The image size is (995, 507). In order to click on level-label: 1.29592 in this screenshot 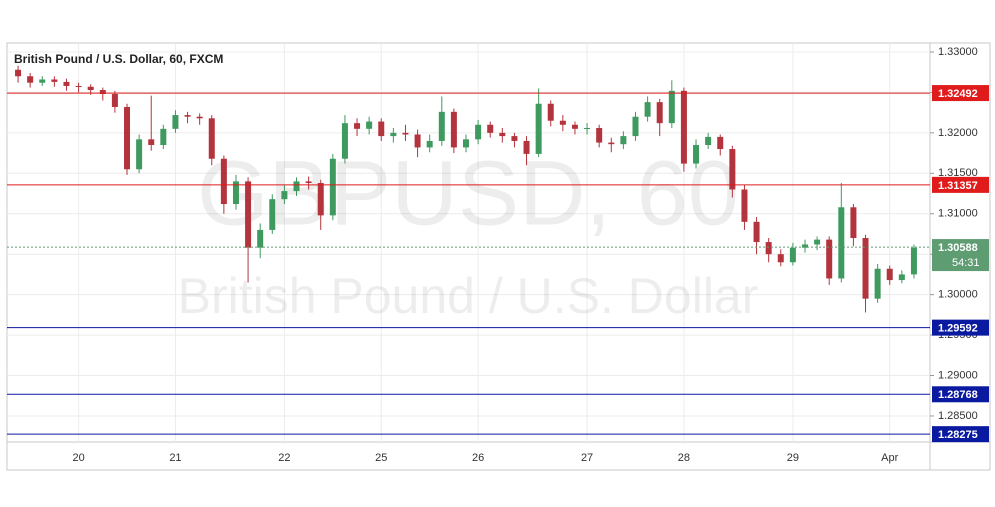, I will do `click(958, 329)`.